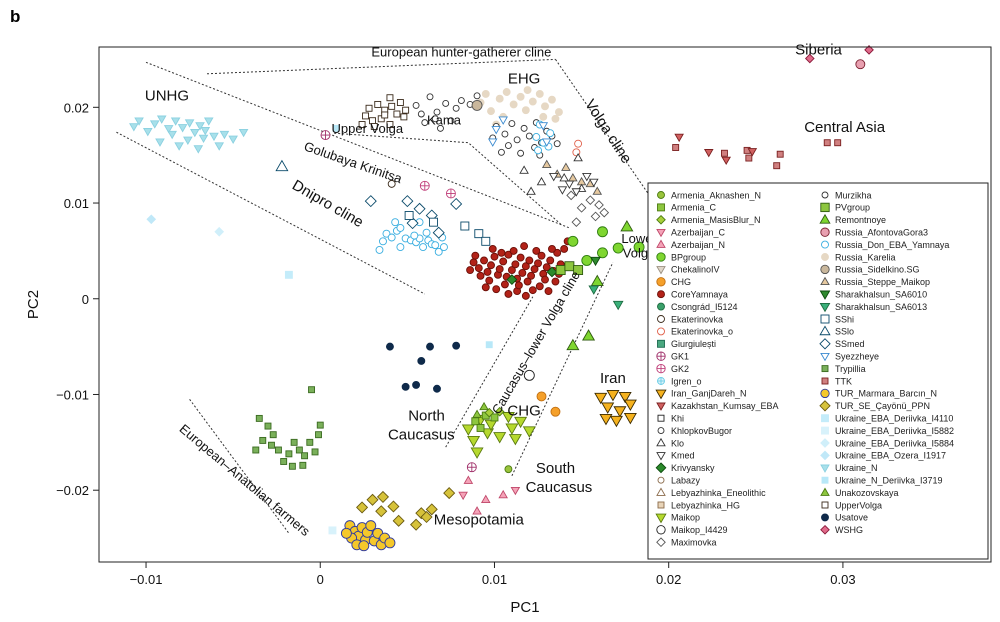 This screenshot has width=1000, height=622. Describe the element at coordinates (608, 132) in the screenshot. I see `cline-label: Volga cline` at that location.